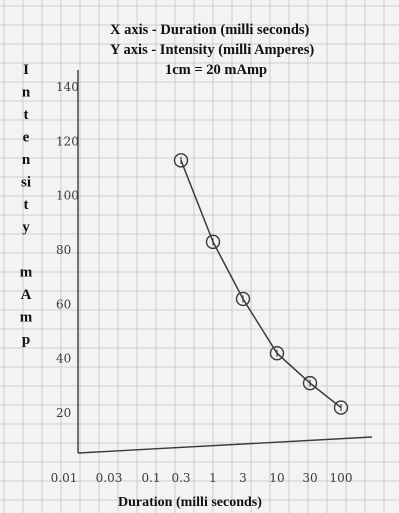 The image size is (399, 513). I want to click on x-tick-label: 0.01, so click(64, 478).